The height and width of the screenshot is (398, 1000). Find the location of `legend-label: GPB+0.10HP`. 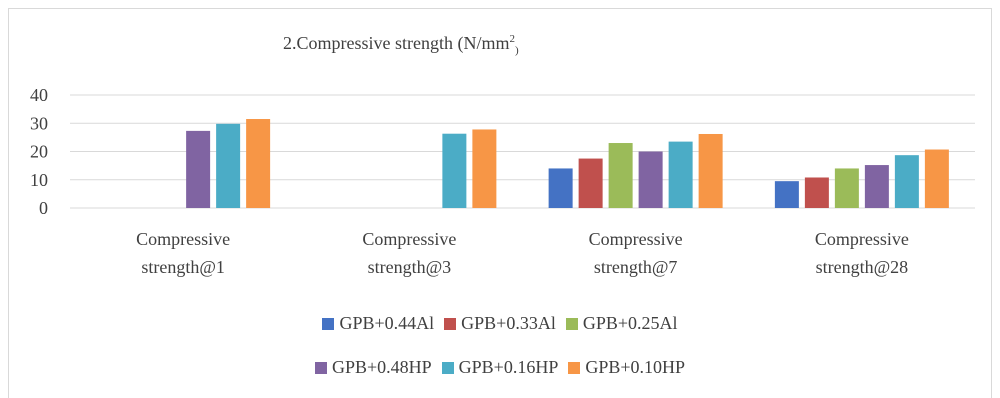

legend-label: GPB+0.10HP is located at coordinates (635, 367).